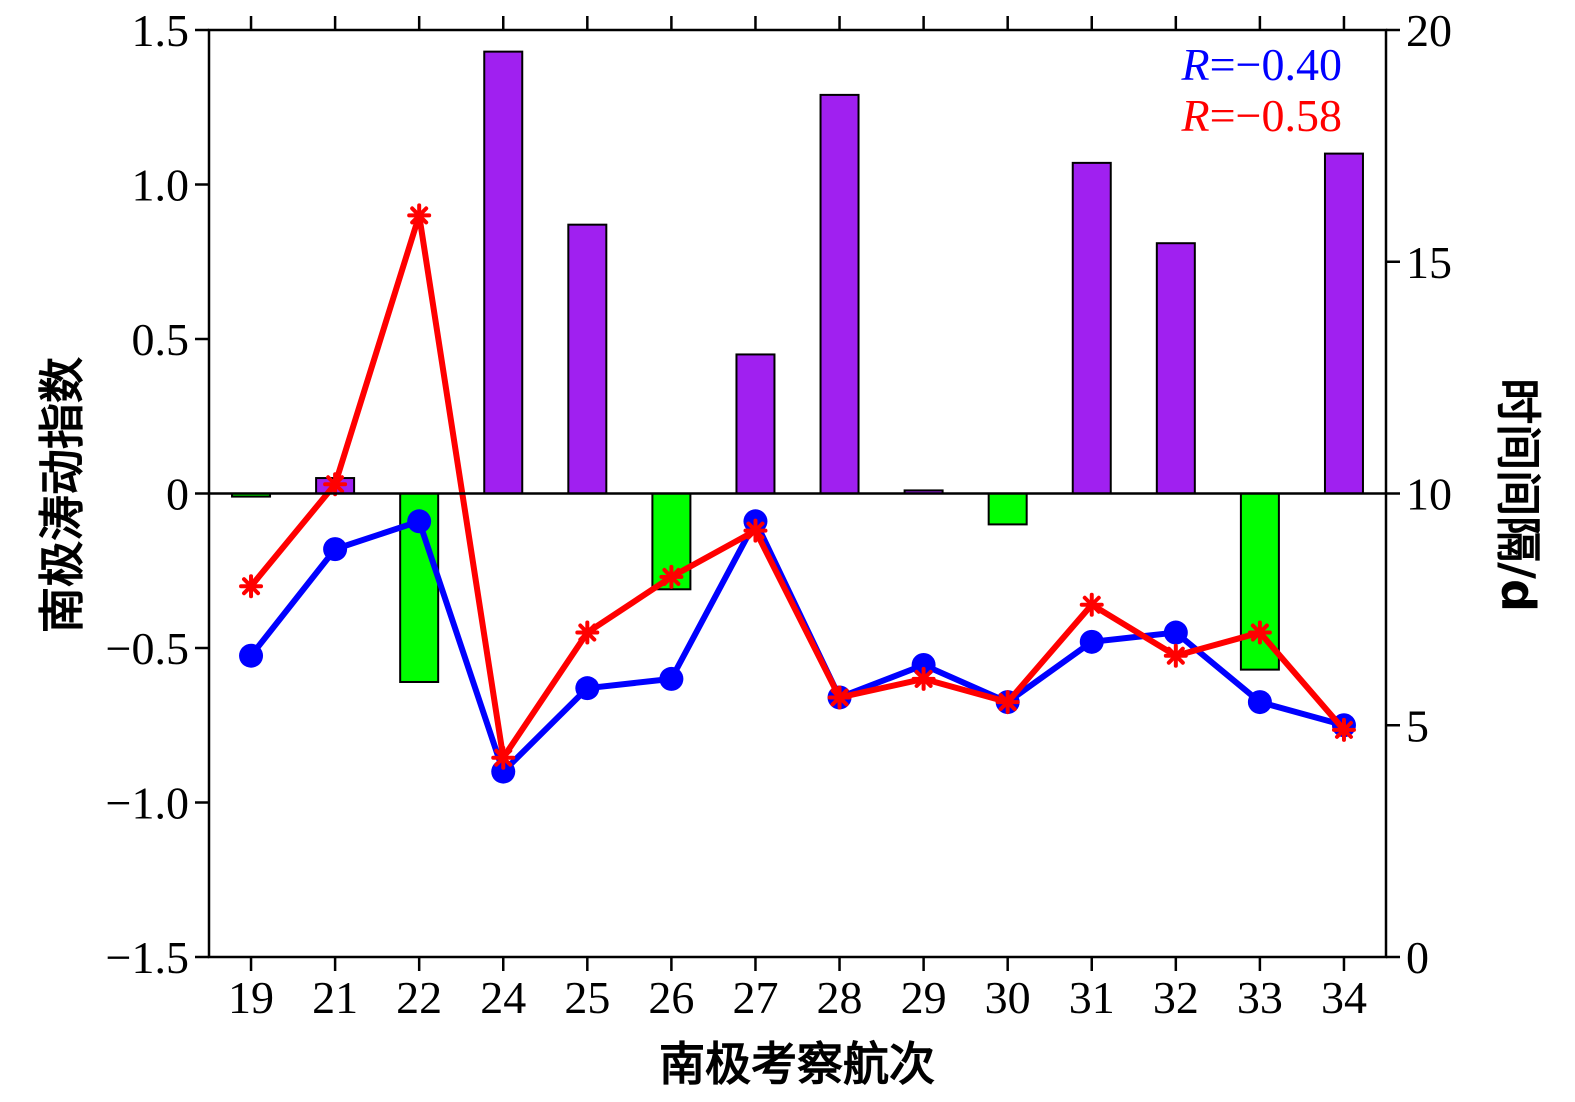  Describe the element at coordinates (177, 494) in the screenshot. I see `y-left-tick-label-3: 0` at that location.